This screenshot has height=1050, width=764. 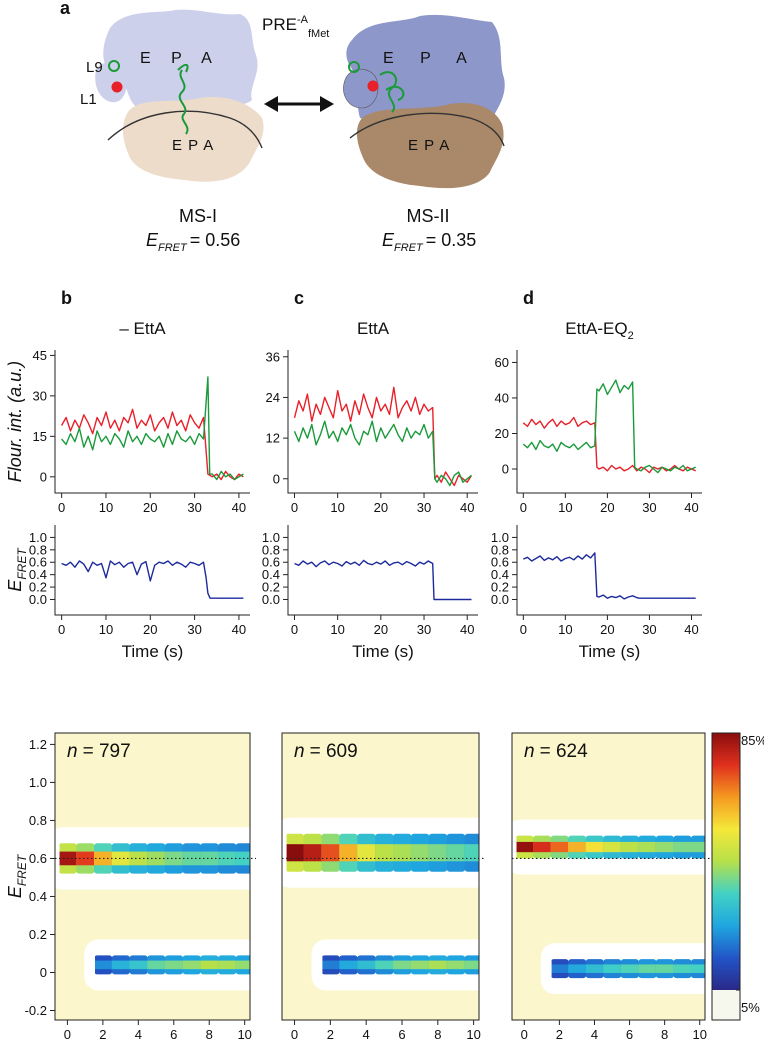 I want to click on panel-label: b, so click(x=66, y=298).